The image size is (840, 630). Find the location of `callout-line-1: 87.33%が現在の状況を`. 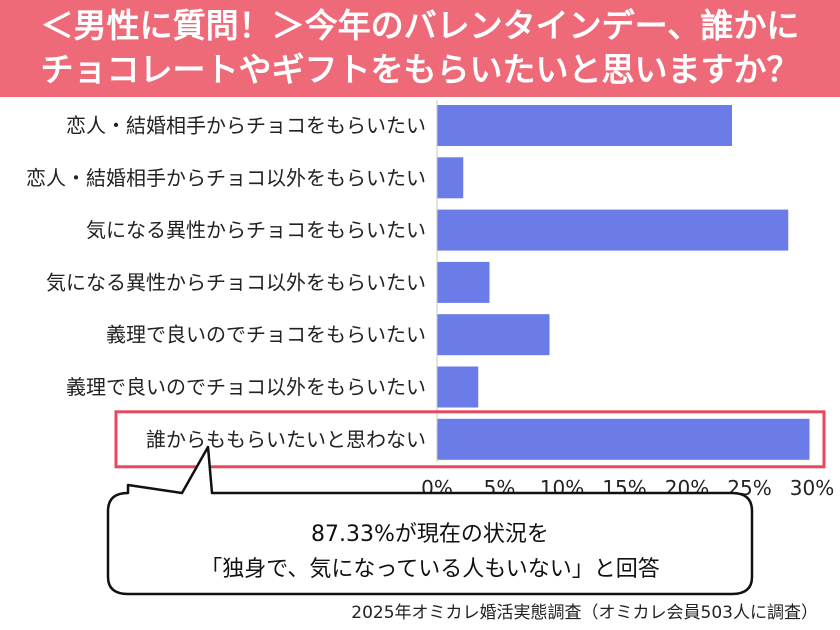

callout-line-1: 87.33%が現在の状況を is located at coordinates (430, 534).